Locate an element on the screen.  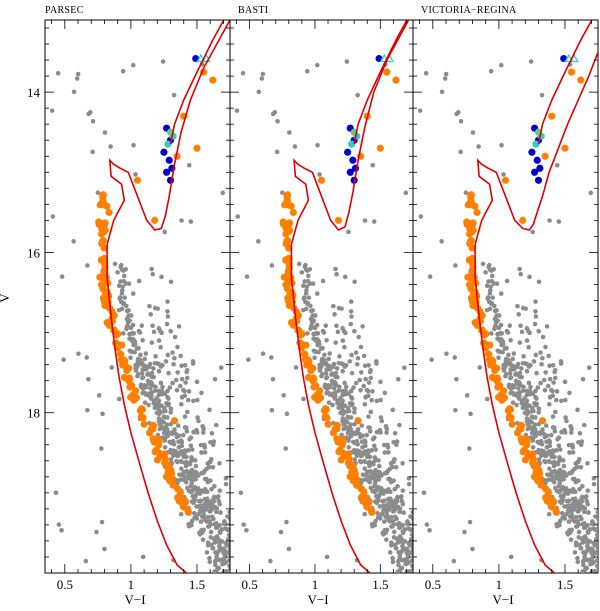
agb-branch-line is located at coordinates (197, 82).